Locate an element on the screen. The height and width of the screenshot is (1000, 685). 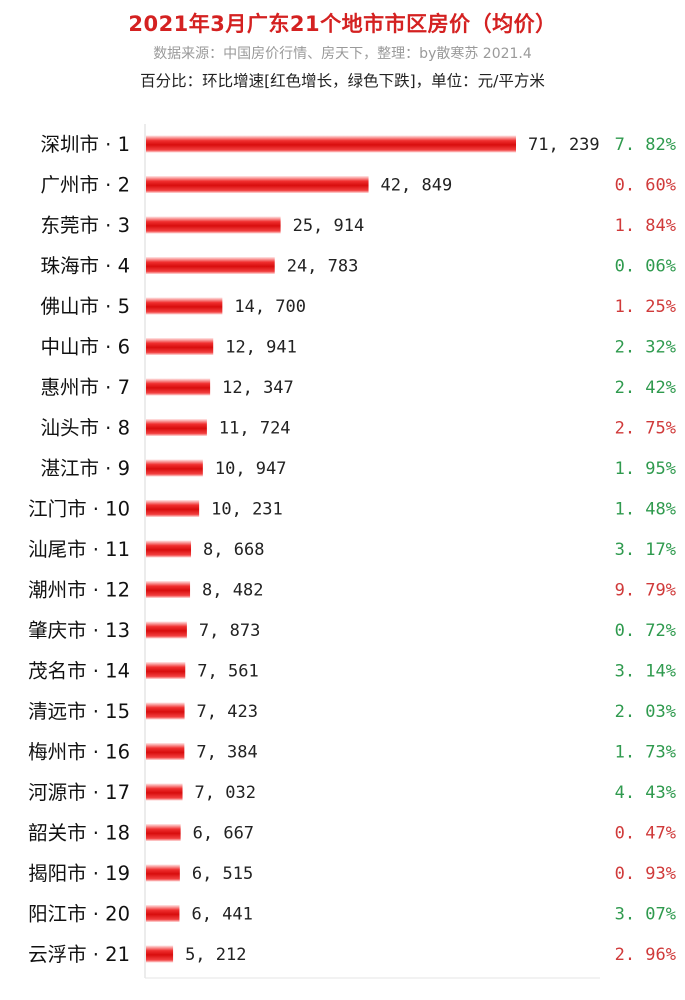
change-label: 1. 25% is located at coordinates (645, 307).